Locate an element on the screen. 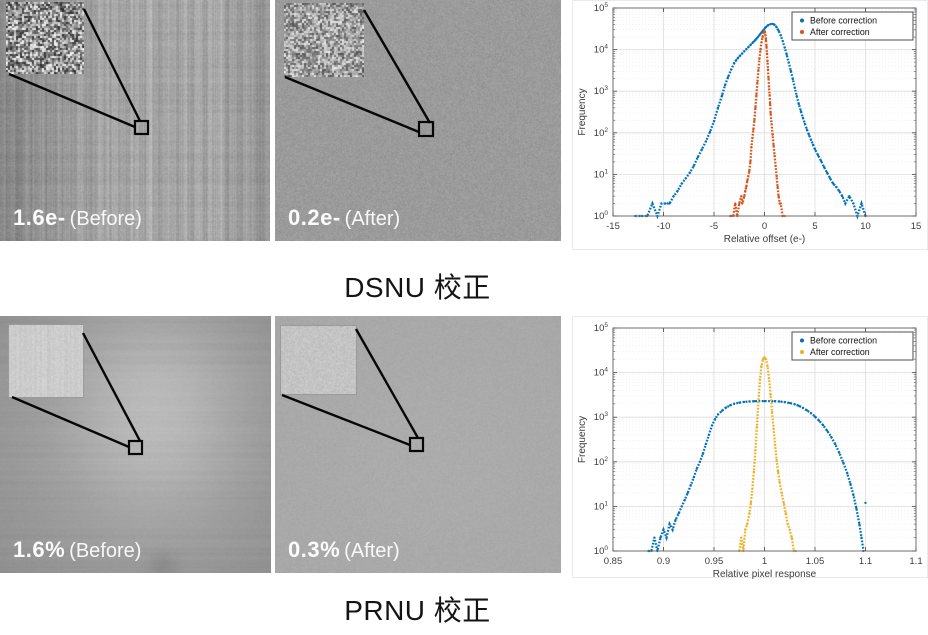  svg-text: 0.9 is located at coordinates (663, 561).